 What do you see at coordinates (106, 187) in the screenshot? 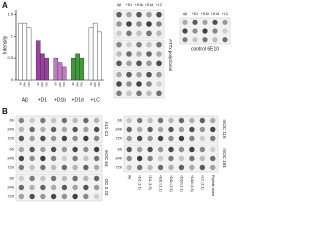
I see `blot-label: OC 3 23` at bounding box center [106, 187].